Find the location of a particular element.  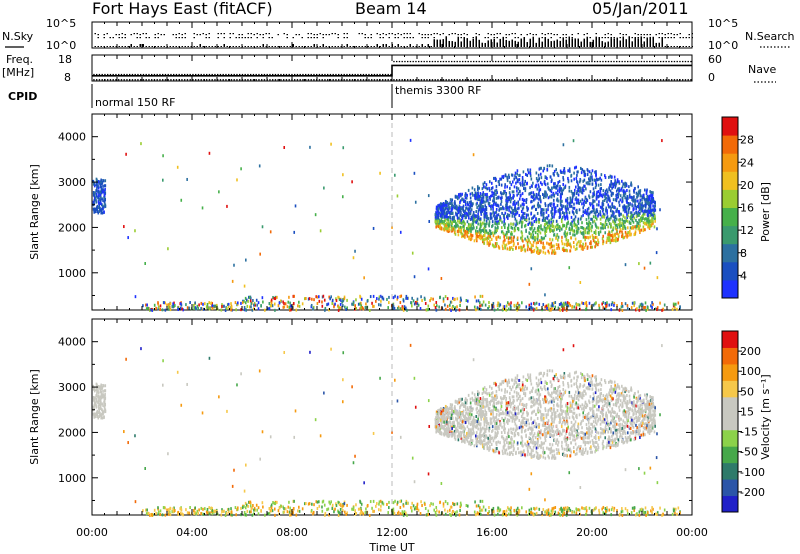

nsky-tick-top: 10^5 is located at coordinates (61, 23).